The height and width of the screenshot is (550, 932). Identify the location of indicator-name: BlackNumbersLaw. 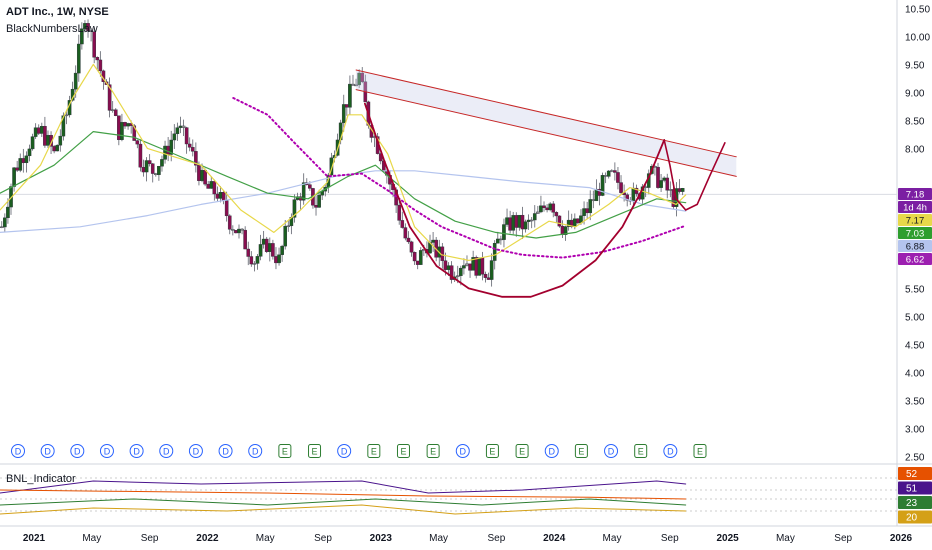
(52, 29).